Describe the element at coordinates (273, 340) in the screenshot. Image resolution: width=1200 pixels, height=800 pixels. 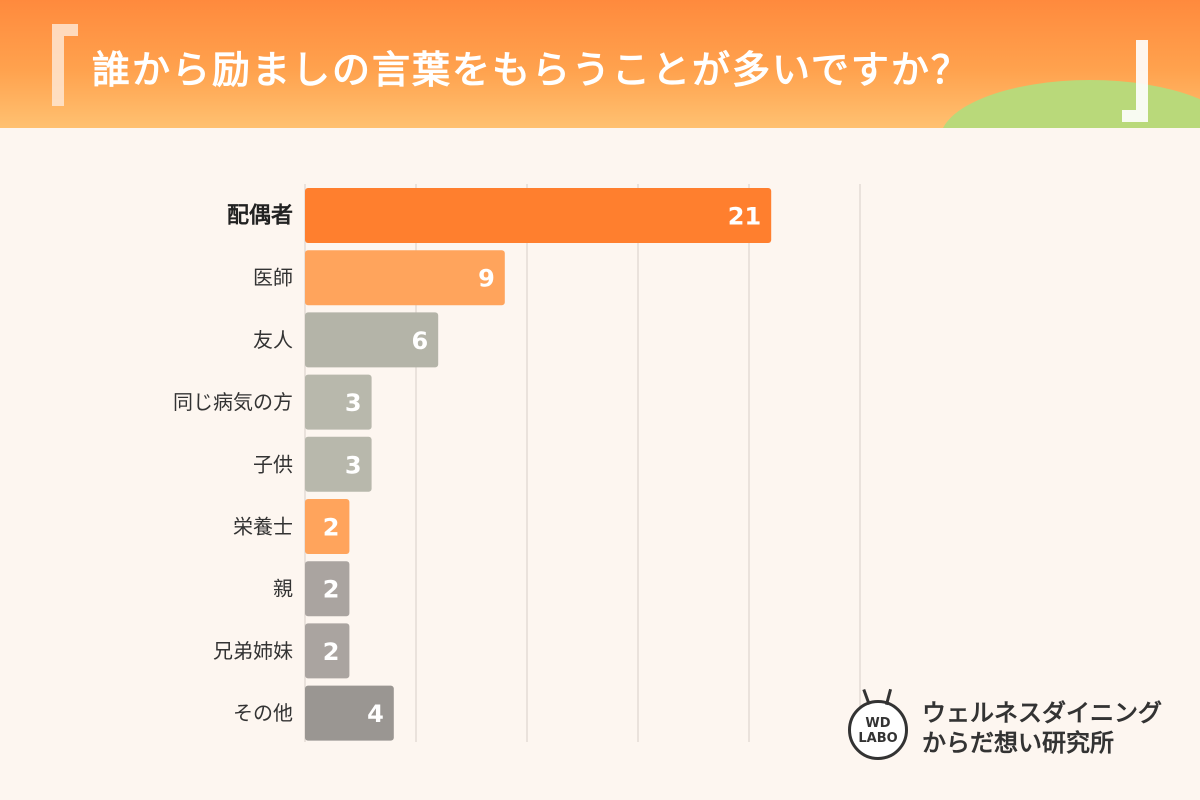
I see `category-label: 友人` at that location.